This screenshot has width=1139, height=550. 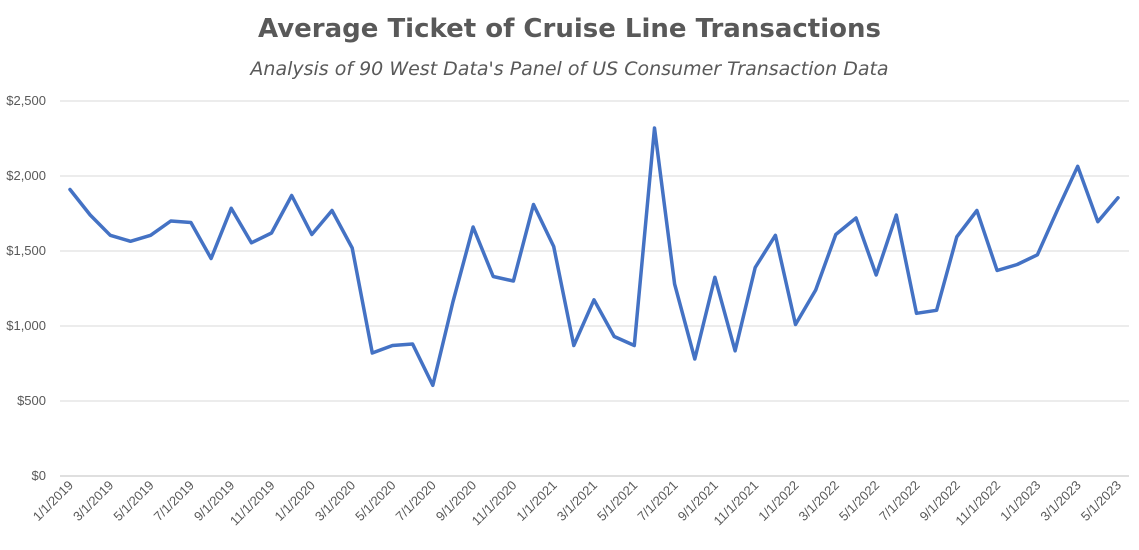 I want to click on y-tick-label: $1,000, so click(x=26, y=325).